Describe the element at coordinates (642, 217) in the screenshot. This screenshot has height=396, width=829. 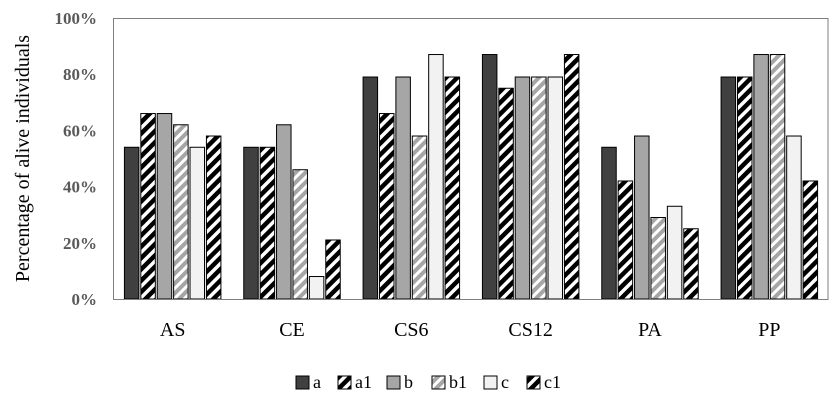
I see `bar-b-pa` at that location.